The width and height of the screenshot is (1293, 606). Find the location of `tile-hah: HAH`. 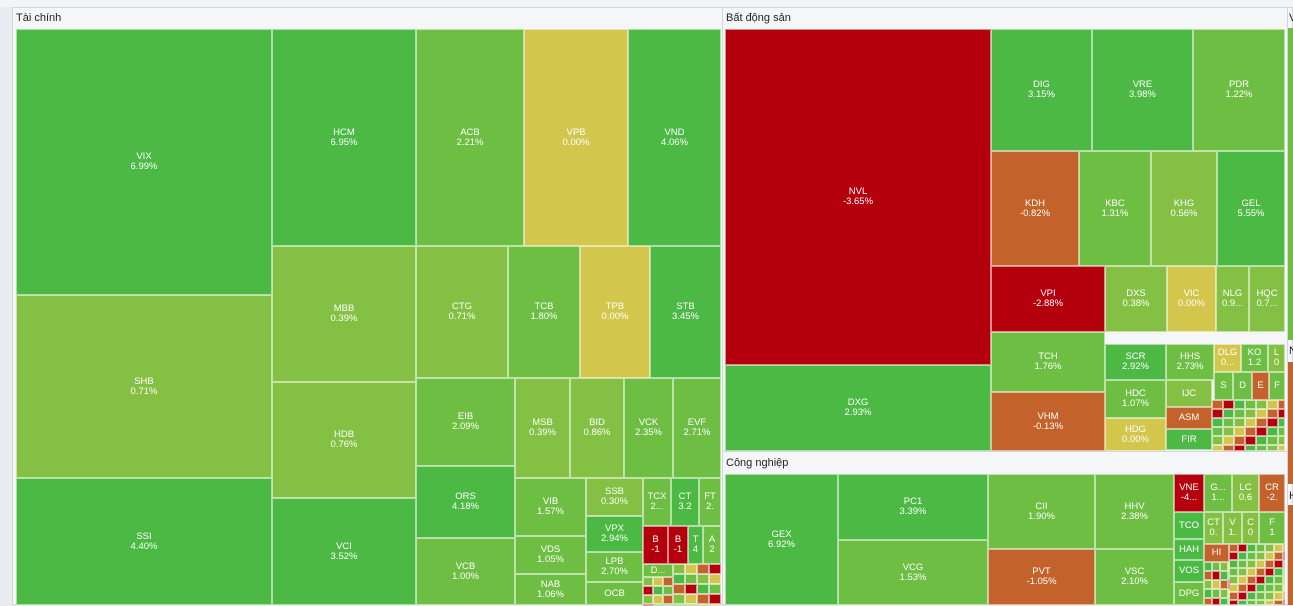

tile-hah: HAH is located at coordinates (1189, 549).